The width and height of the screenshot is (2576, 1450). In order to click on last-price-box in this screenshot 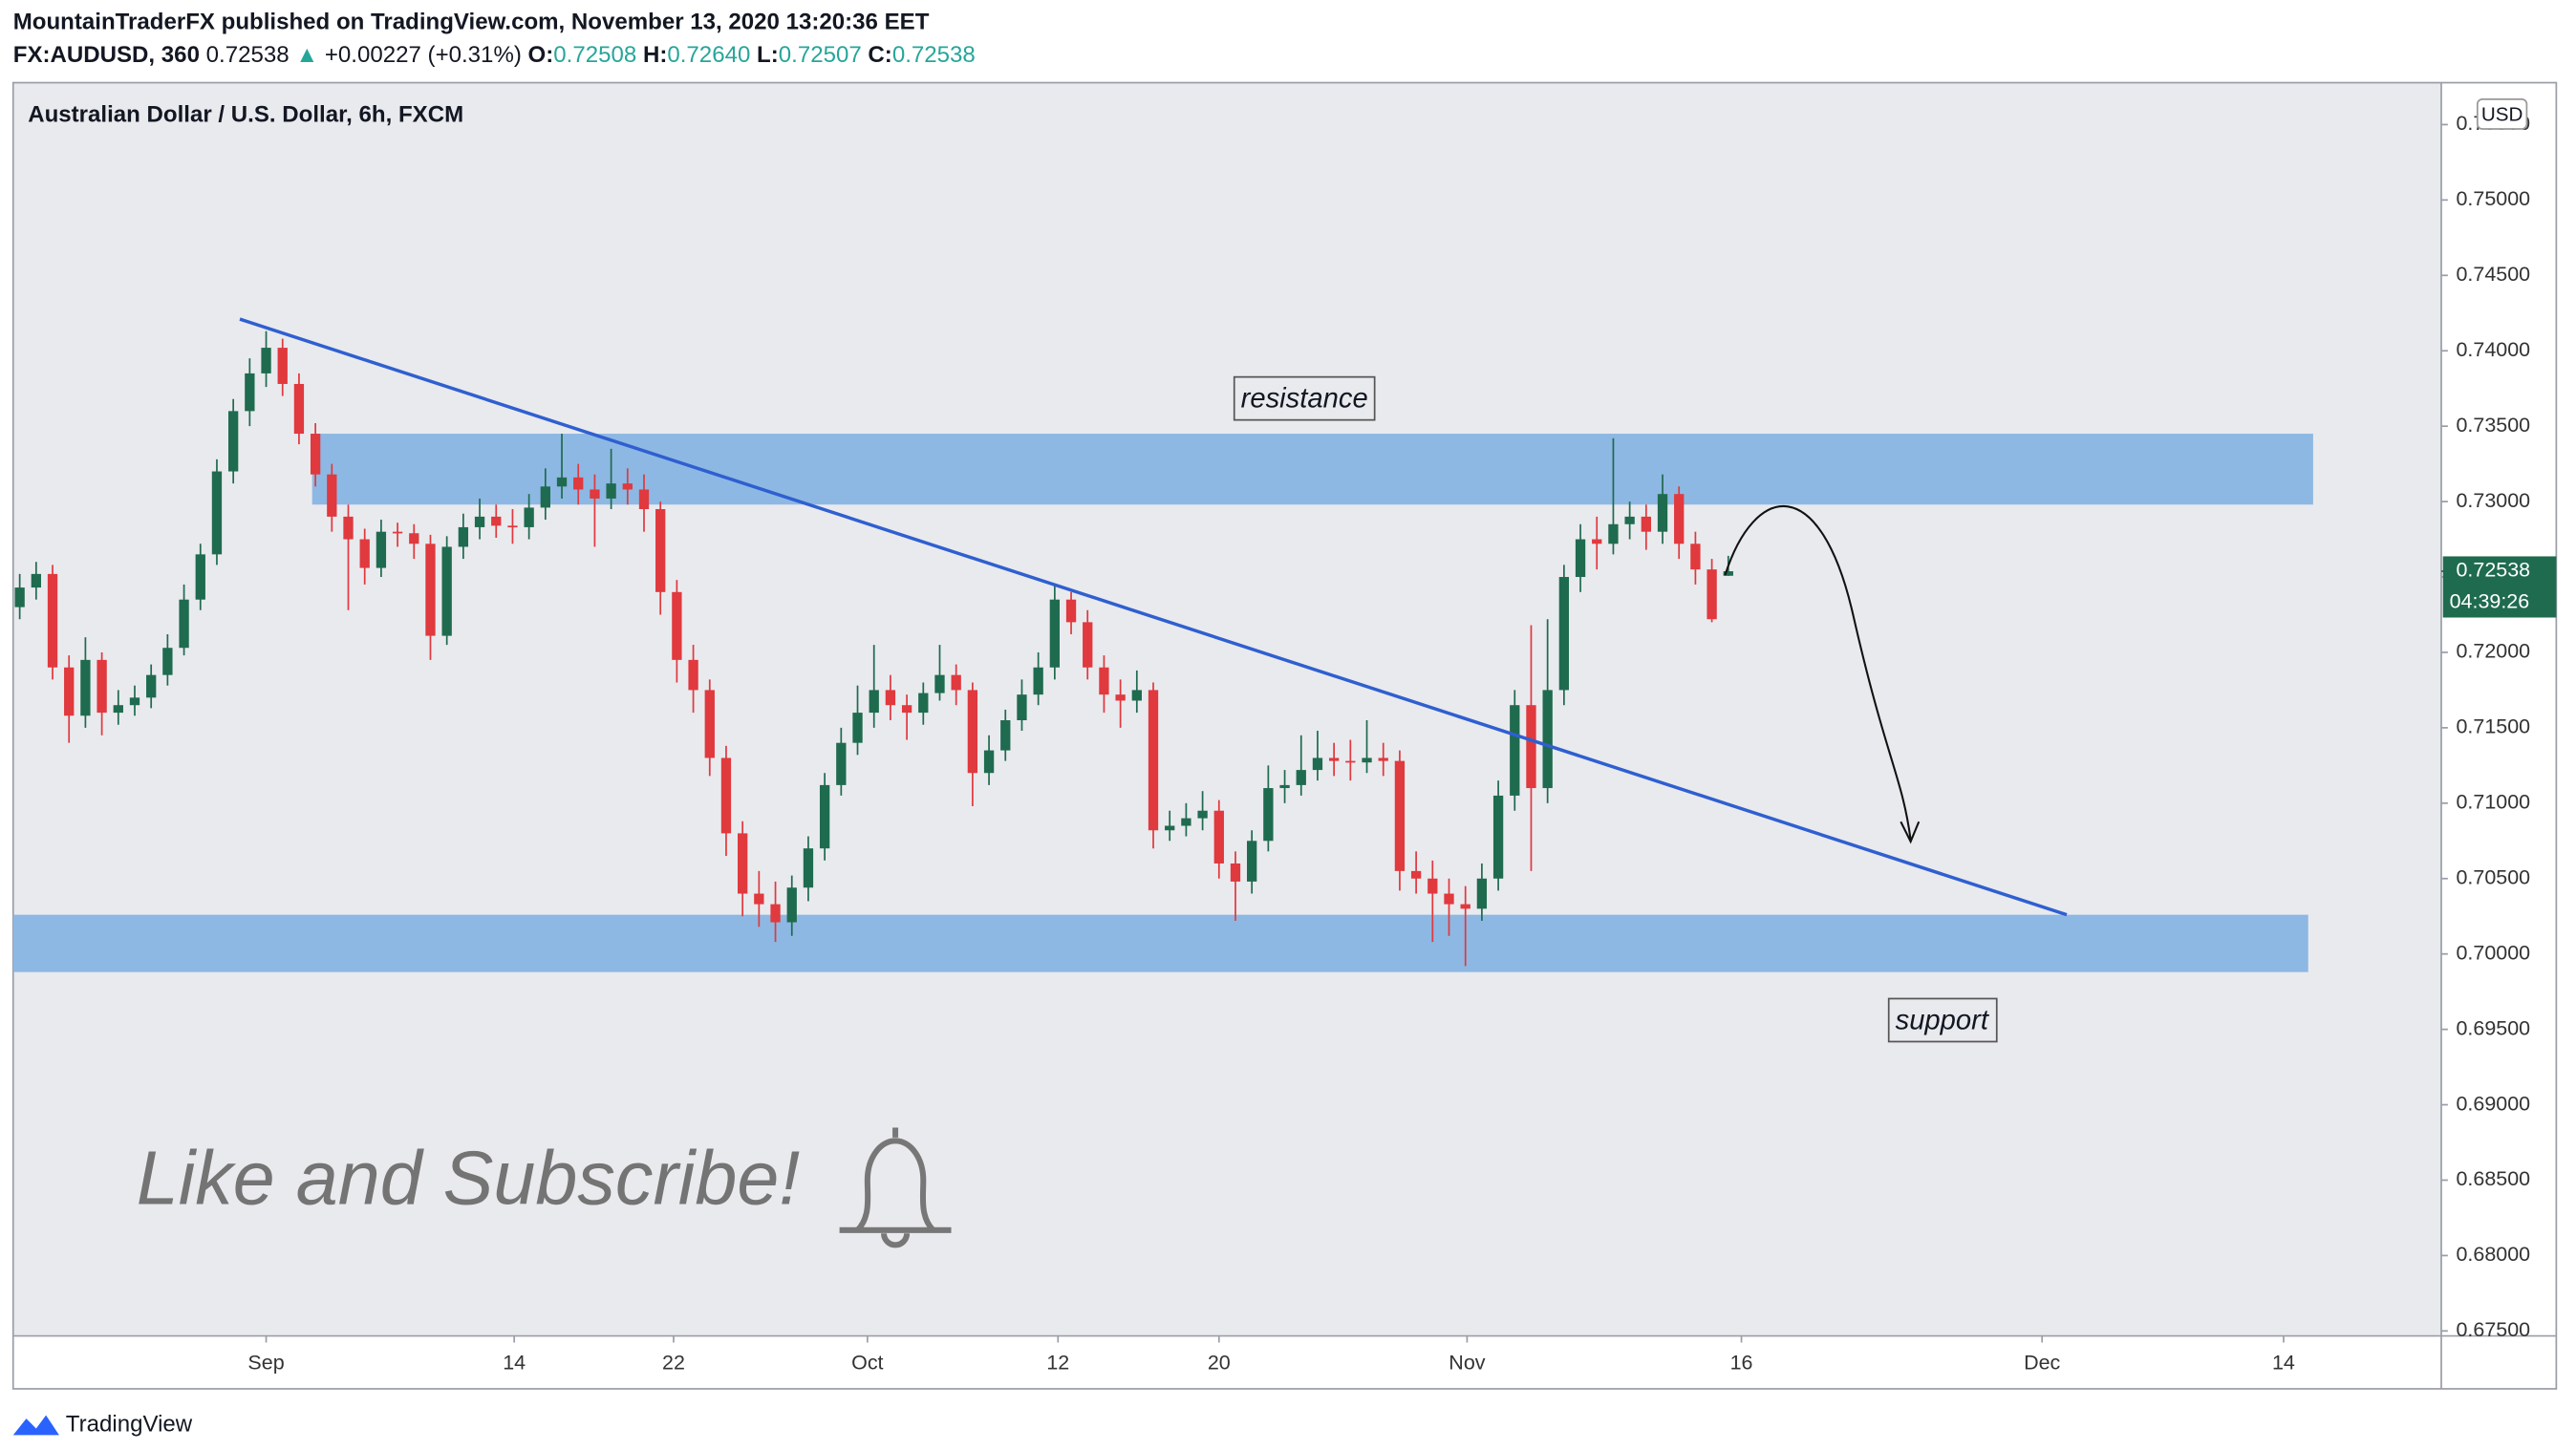, I will do `click(2499, 587)`.